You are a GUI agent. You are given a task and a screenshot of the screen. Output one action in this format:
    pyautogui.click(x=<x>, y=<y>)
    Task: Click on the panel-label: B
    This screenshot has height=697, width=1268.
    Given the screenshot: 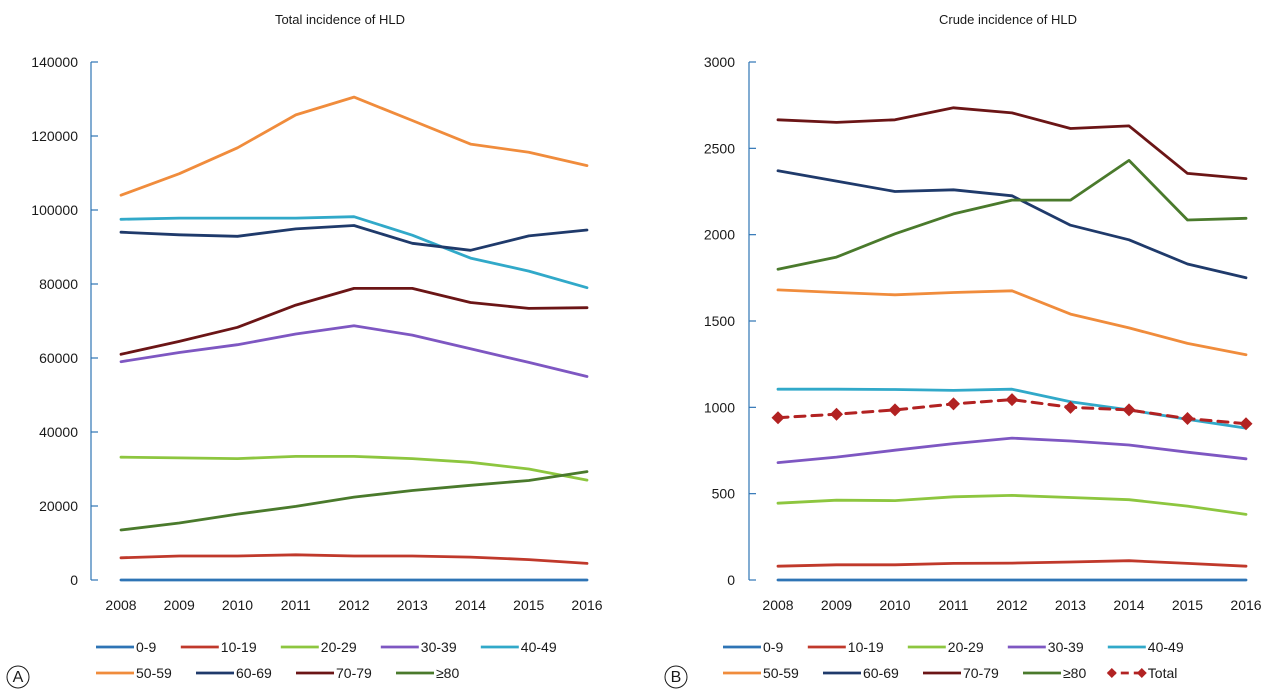 What is the action you would take?
    pyautogui.click(x=676, y=677)
    